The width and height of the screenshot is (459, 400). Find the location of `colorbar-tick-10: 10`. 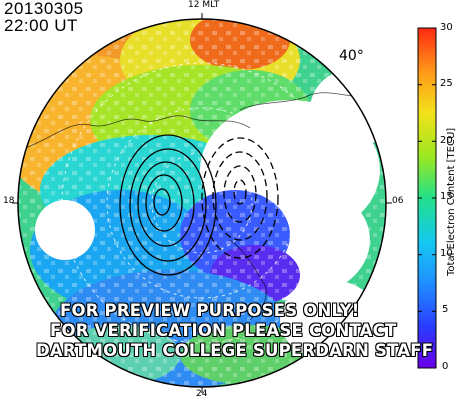

colorbar-tick-10: 10 is located at coordinates (446, 253).